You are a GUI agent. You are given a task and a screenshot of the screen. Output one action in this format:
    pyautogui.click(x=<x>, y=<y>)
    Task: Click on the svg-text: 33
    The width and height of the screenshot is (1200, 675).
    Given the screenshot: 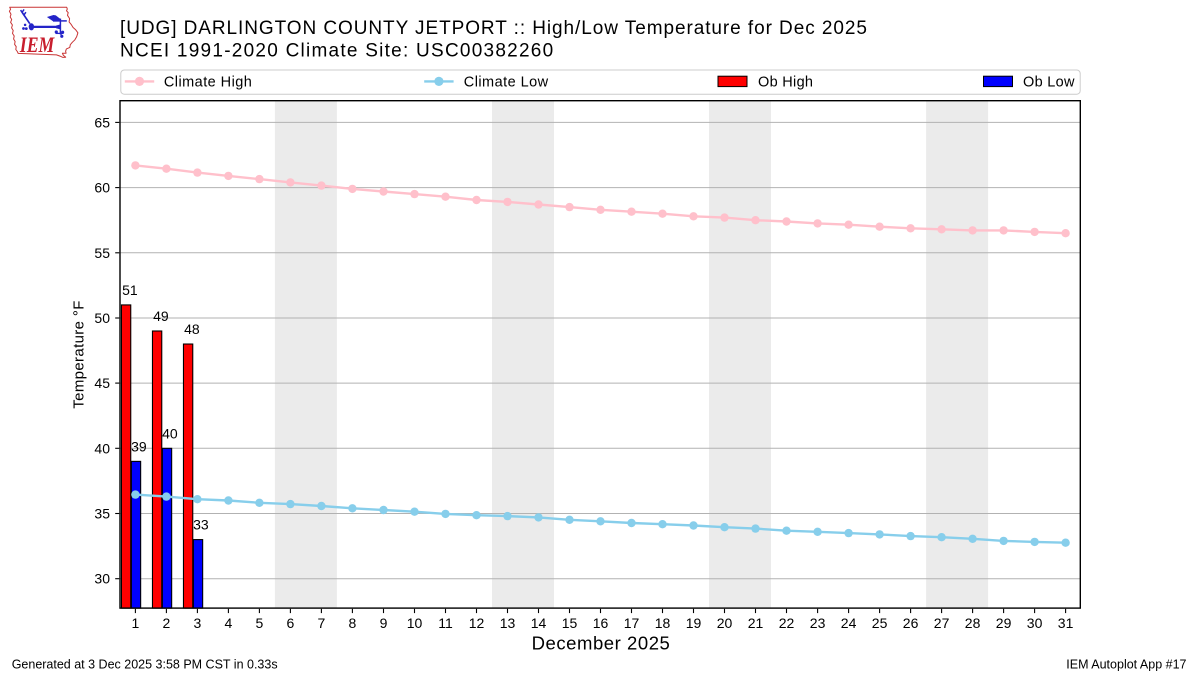 What is the action you would take?
    pyautogui.click(x=201, y=525)
    